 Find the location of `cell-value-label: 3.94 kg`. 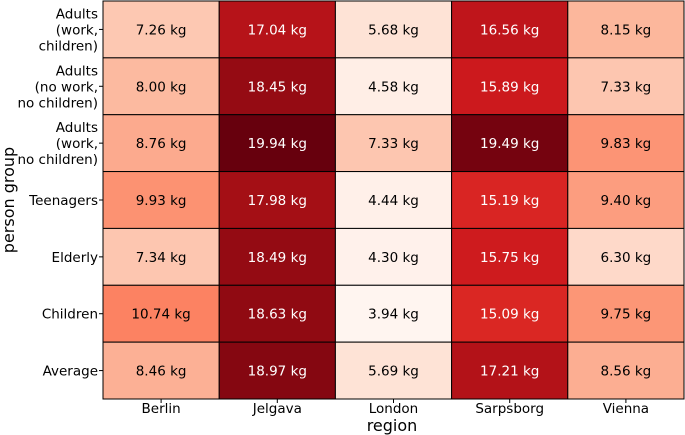

cell-value-label: 3.94 kg is located at coordinates (393, 315).